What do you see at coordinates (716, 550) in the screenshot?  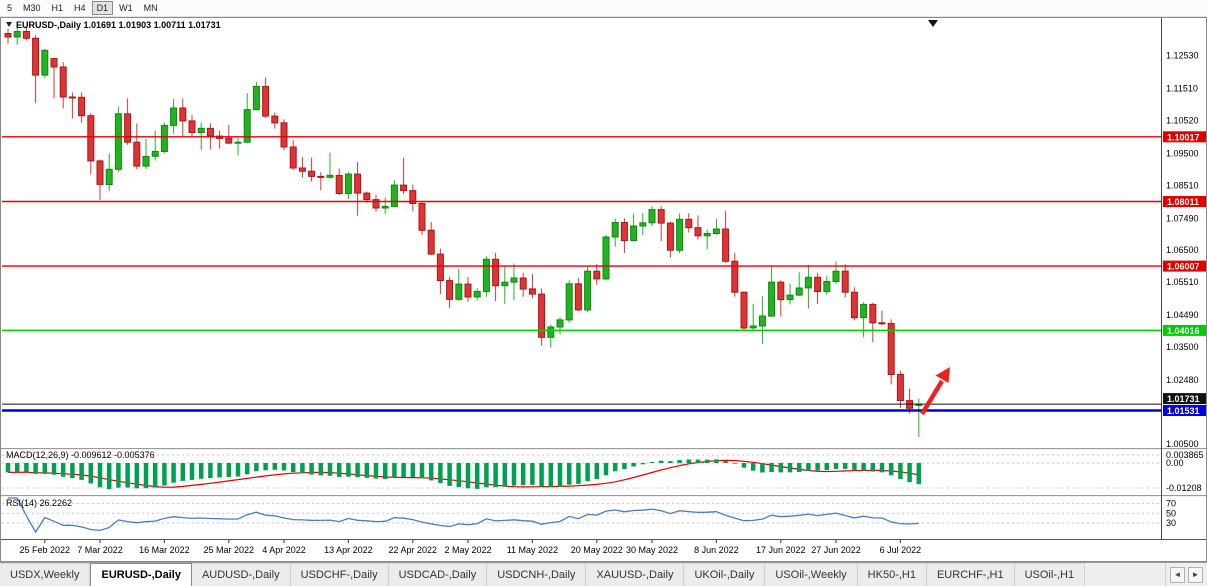 I see `svg-text: 8 Jun 2022` at bounding box center [716, 550].